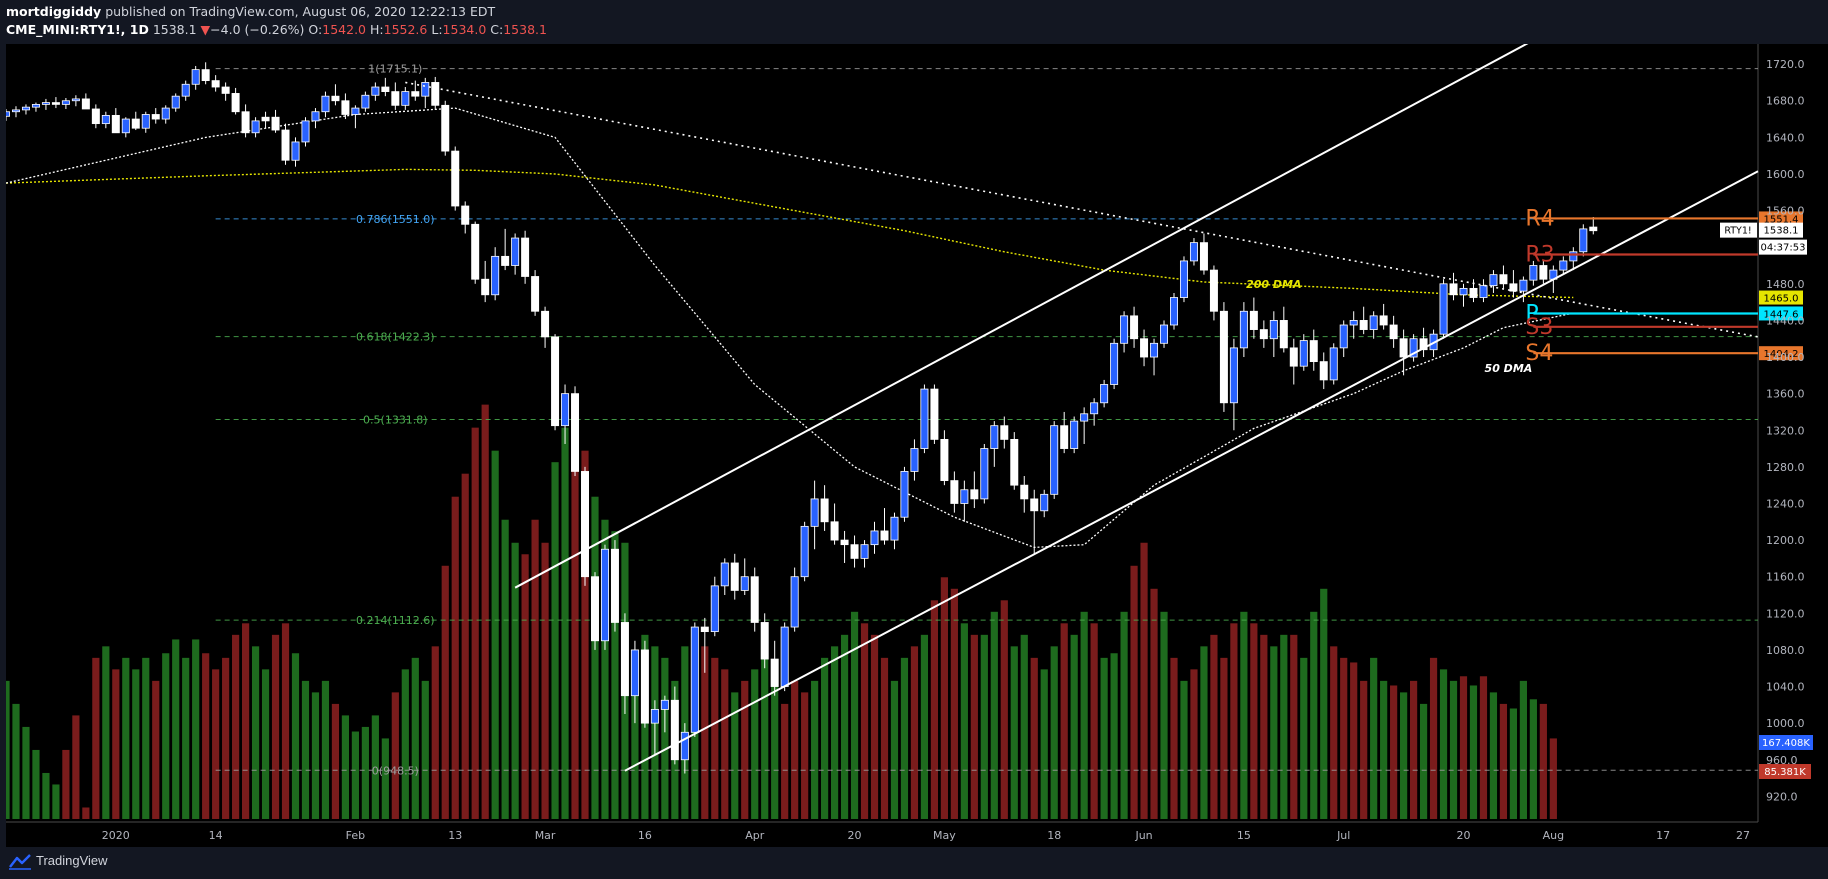  Describe the element at coordinates (917, 834) in the screenshot. I see `time-axis` at that location.